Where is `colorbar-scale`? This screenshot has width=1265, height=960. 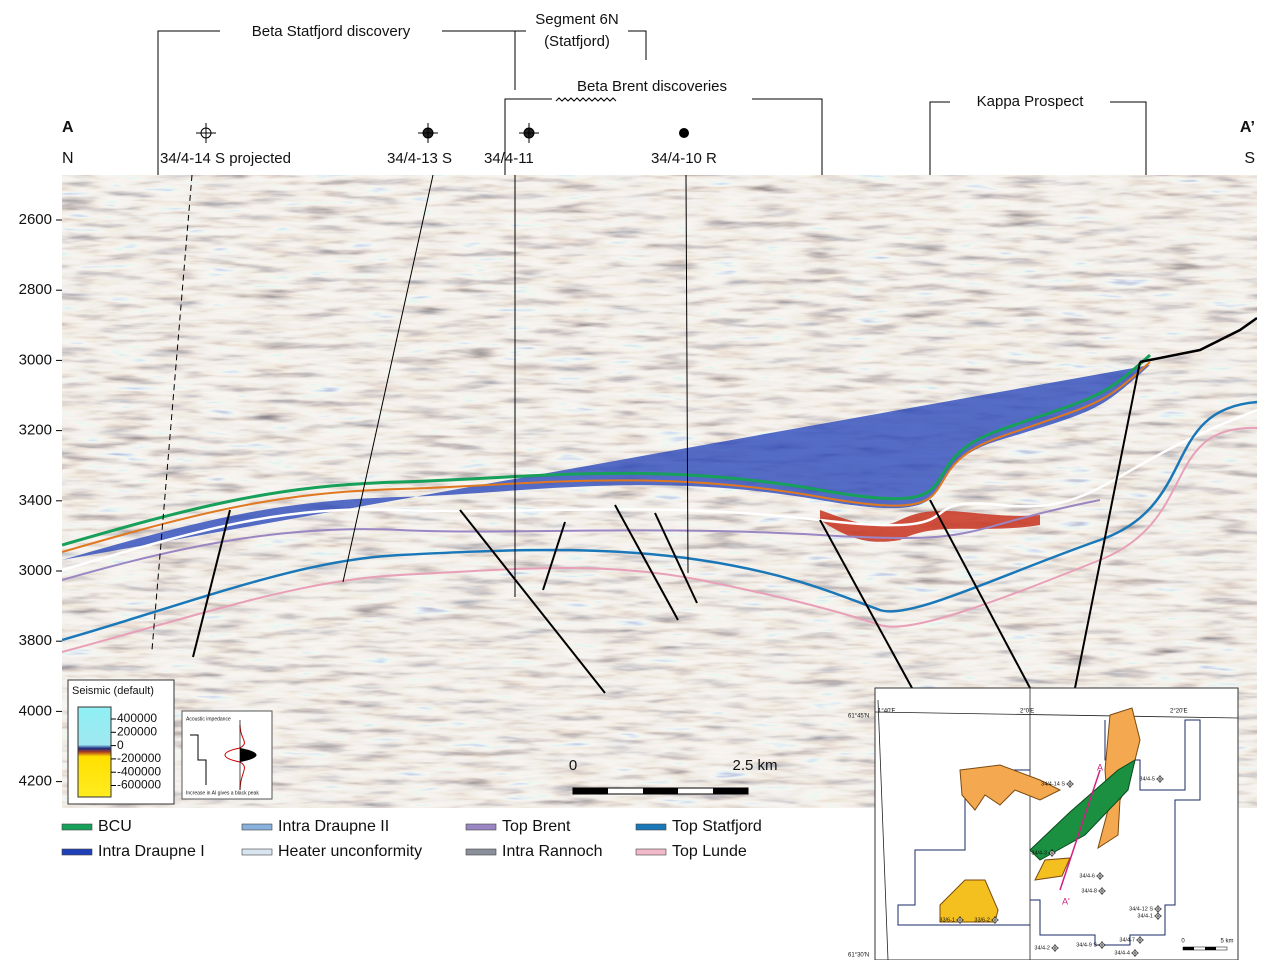
colorbar-scale is located at coordinates (94, 752).